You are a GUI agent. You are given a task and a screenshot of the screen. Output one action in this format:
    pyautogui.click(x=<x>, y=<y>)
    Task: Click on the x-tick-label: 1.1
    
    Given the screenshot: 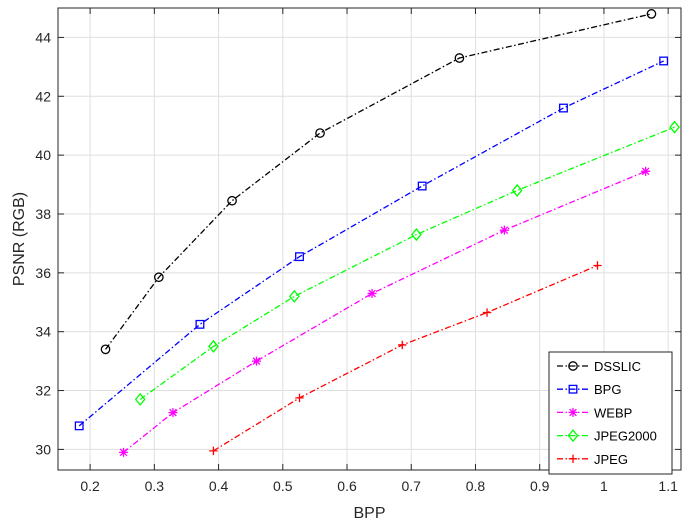 What is the action you would take?
    pyautogui.click(x=668, y=486)
    